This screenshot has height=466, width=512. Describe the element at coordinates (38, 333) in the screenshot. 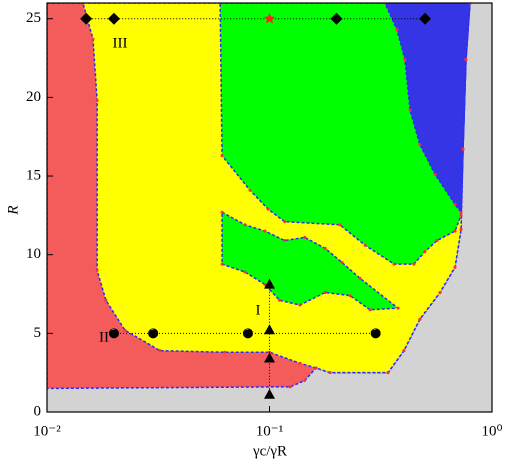

I see `y-tick-label: 5` at that location.